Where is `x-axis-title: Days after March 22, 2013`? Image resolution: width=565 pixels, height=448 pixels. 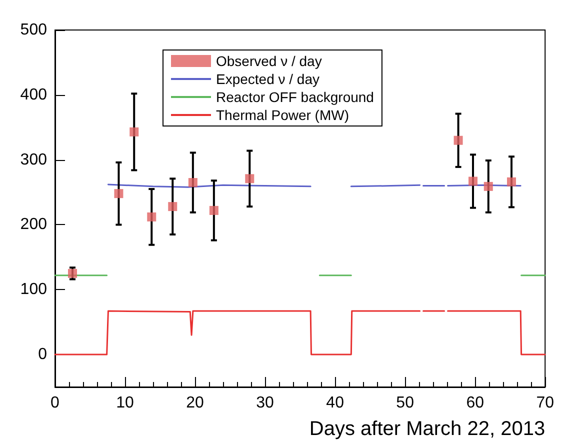
x-axis-title: Days after March 22, 2013 is located at coordinates (427, 429).